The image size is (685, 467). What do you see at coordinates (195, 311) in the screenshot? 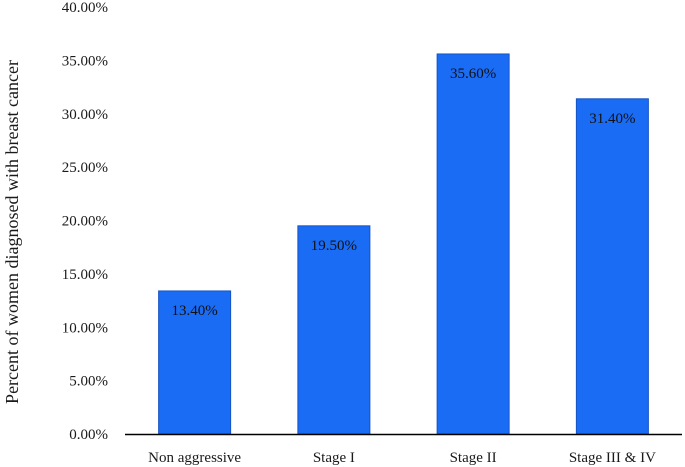
I see `bar-data-label: 13.40%` at bounding box center [195, 311].